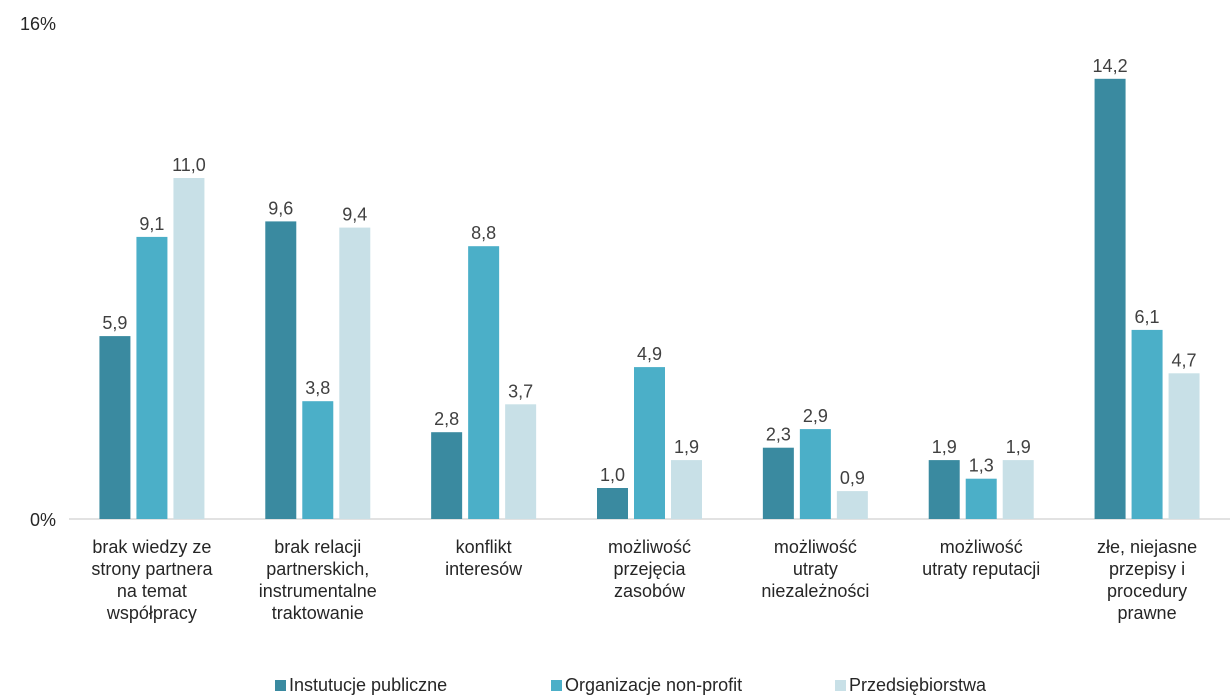  I want to click on legend-label: Przedsiębiorstwa, so click(918, 685).